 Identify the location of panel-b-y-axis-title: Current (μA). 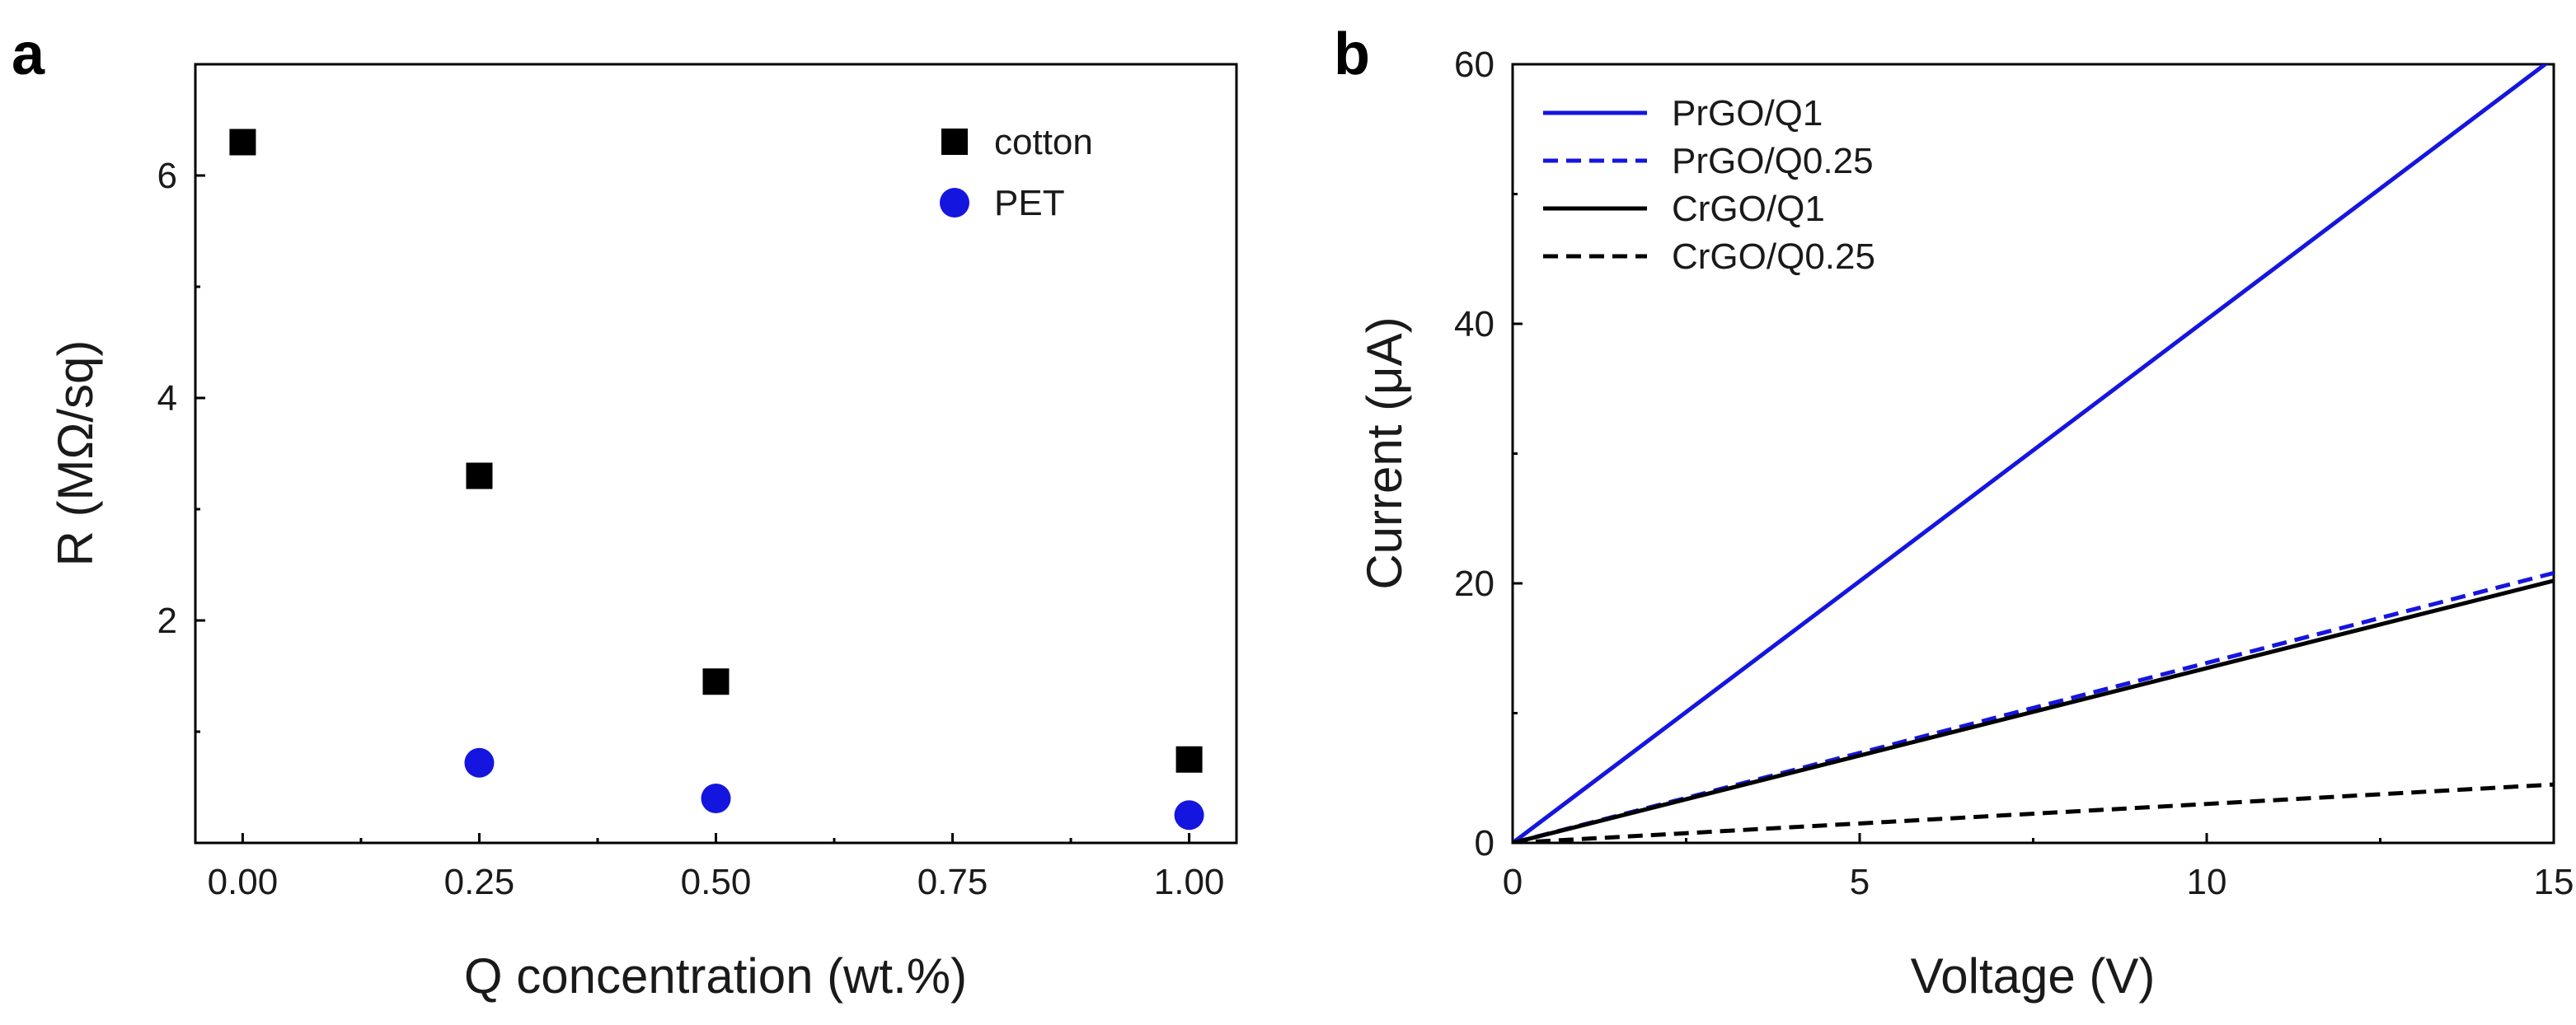
(1384, 452).